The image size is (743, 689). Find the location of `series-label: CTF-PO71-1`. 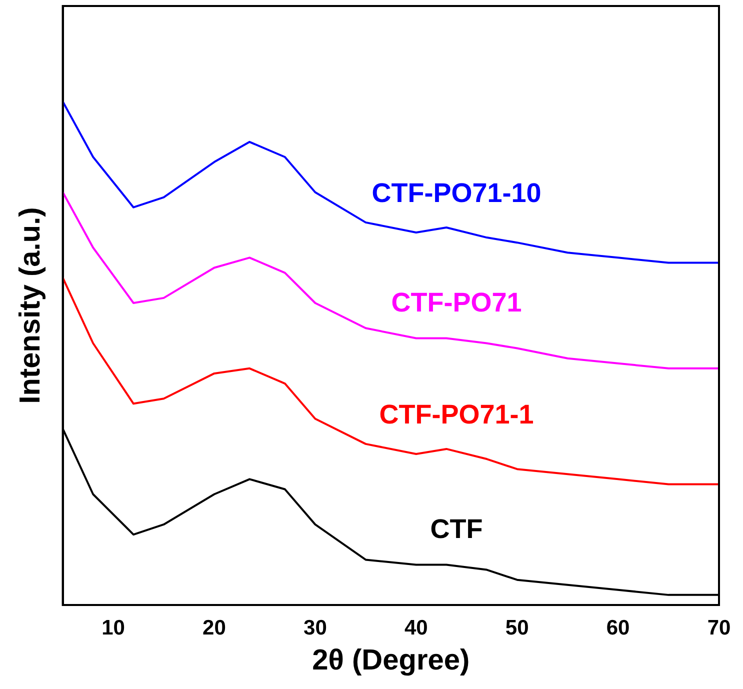

series-label: CTF-PO71-1 is located at coordinates (456, 414).